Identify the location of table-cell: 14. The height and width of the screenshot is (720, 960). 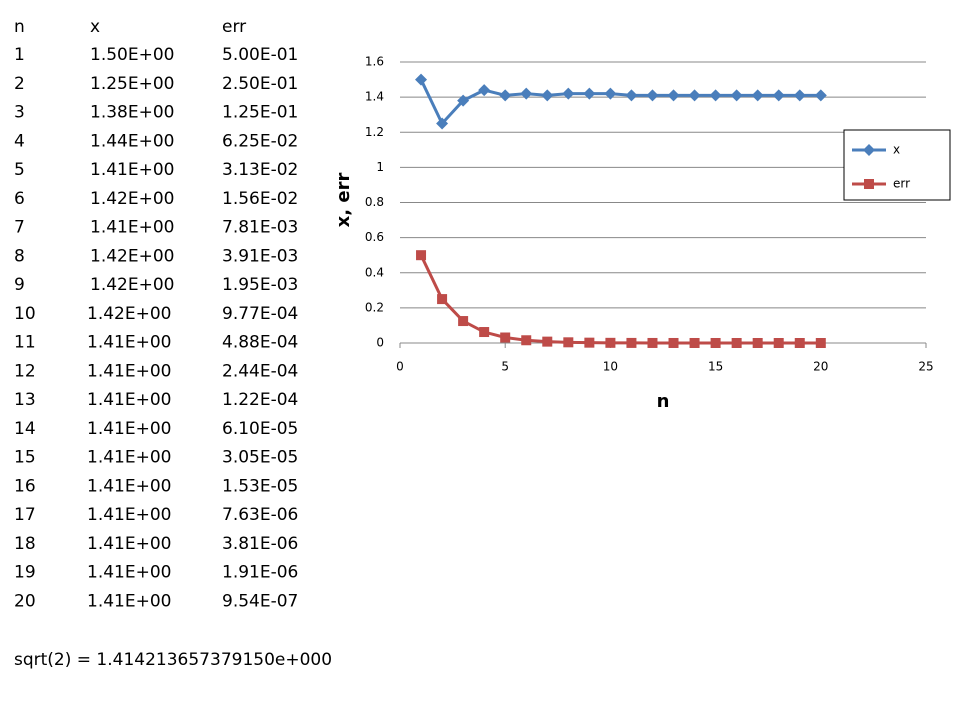
(25, 429).